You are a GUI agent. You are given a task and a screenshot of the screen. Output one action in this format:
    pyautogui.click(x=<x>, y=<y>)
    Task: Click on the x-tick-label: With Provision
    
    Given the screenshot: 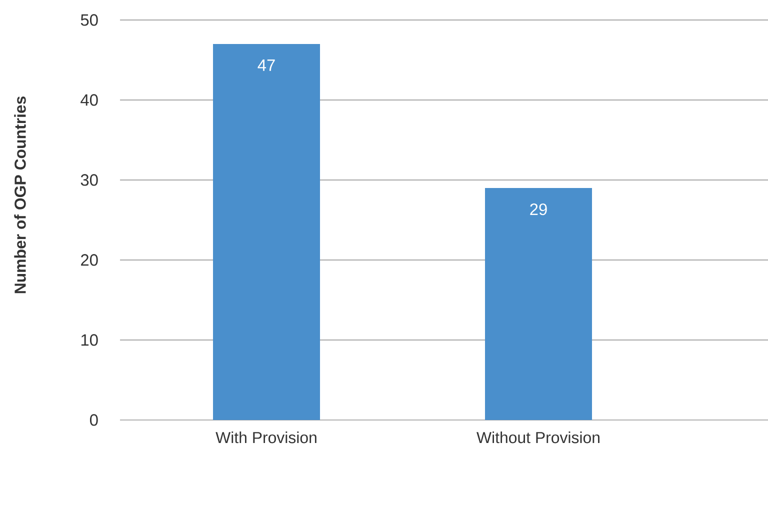 What is the action you would take?
    pyautogui.click(x=266, y=438)
    